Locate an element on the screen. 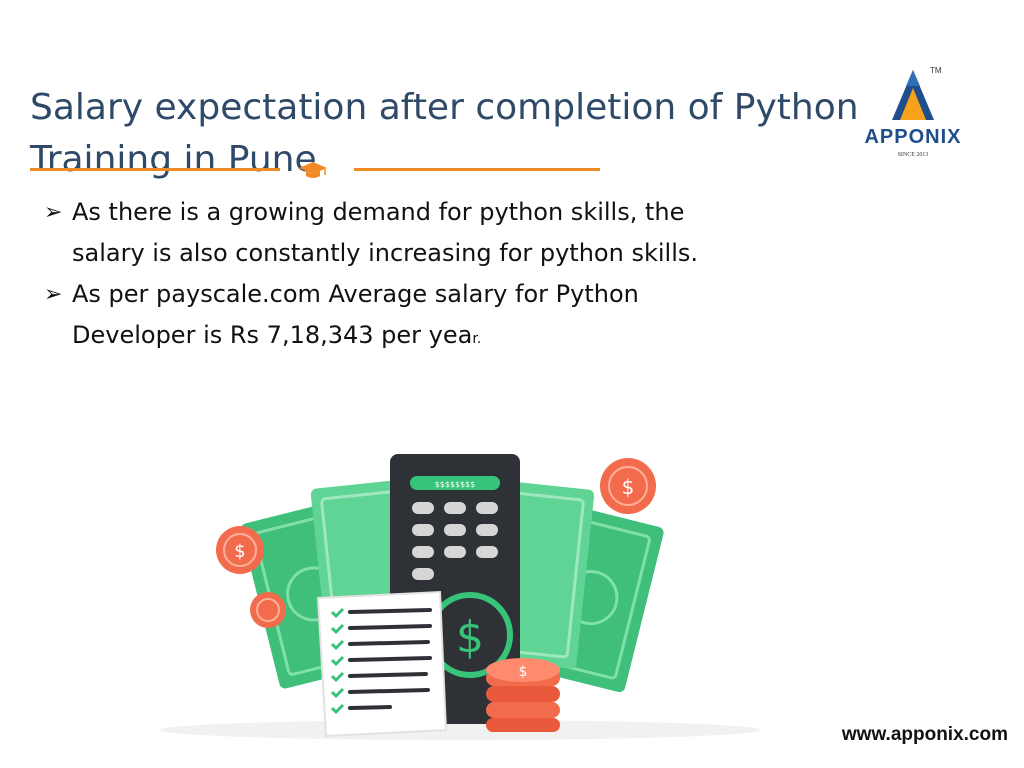  title-underline-left is located at coordinates (155, 169).